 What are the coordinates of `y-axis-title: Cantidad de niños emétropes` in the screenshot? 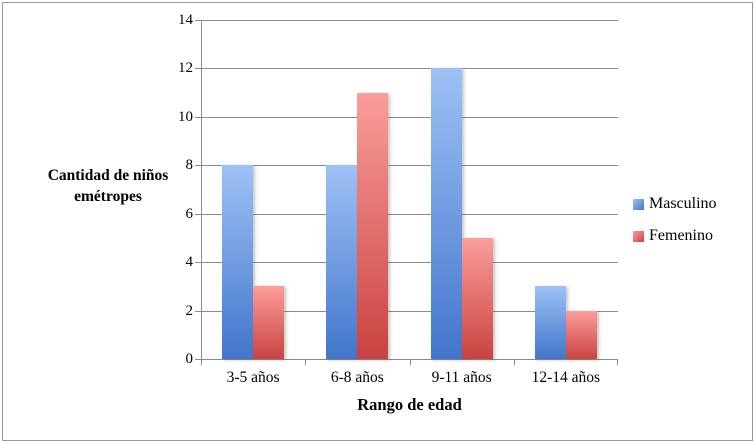 It's located at (108, 186).